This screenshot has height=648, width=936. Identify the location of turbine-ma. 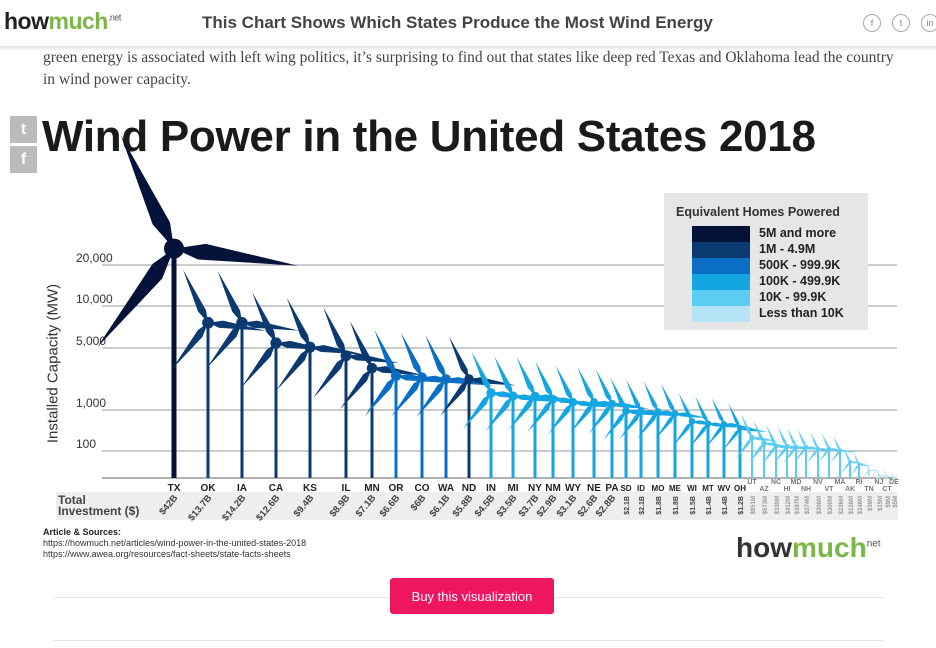
(843, 456).